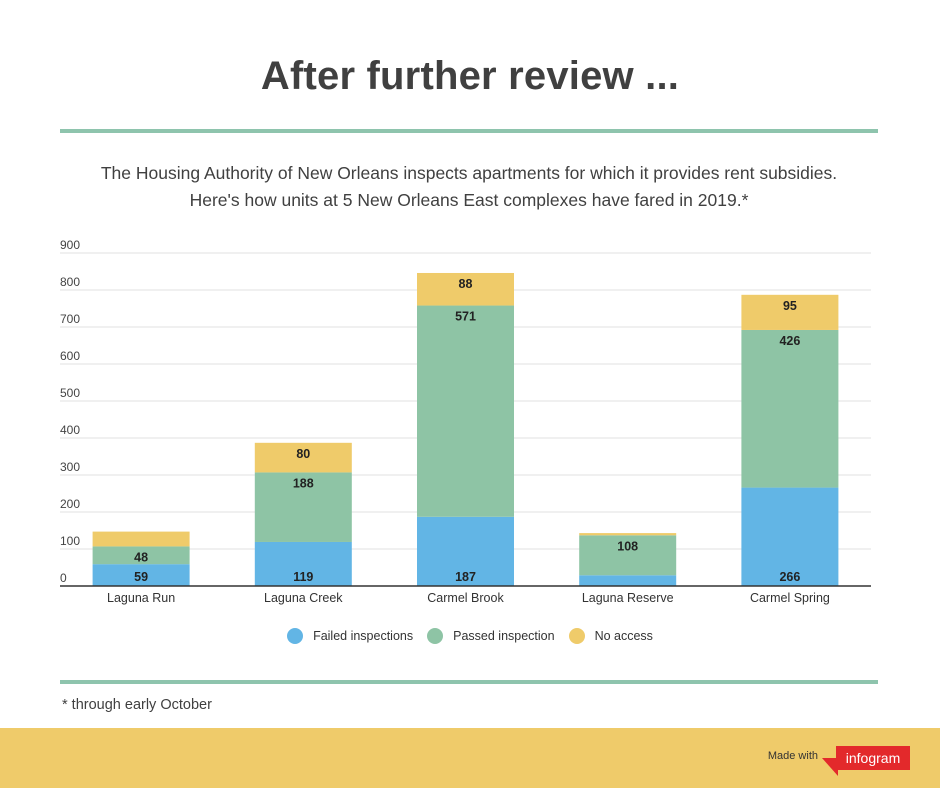 The height and width of the screenshot is (788, 940). I want to click on legend-item: Passed inspection, so click(491, 636).